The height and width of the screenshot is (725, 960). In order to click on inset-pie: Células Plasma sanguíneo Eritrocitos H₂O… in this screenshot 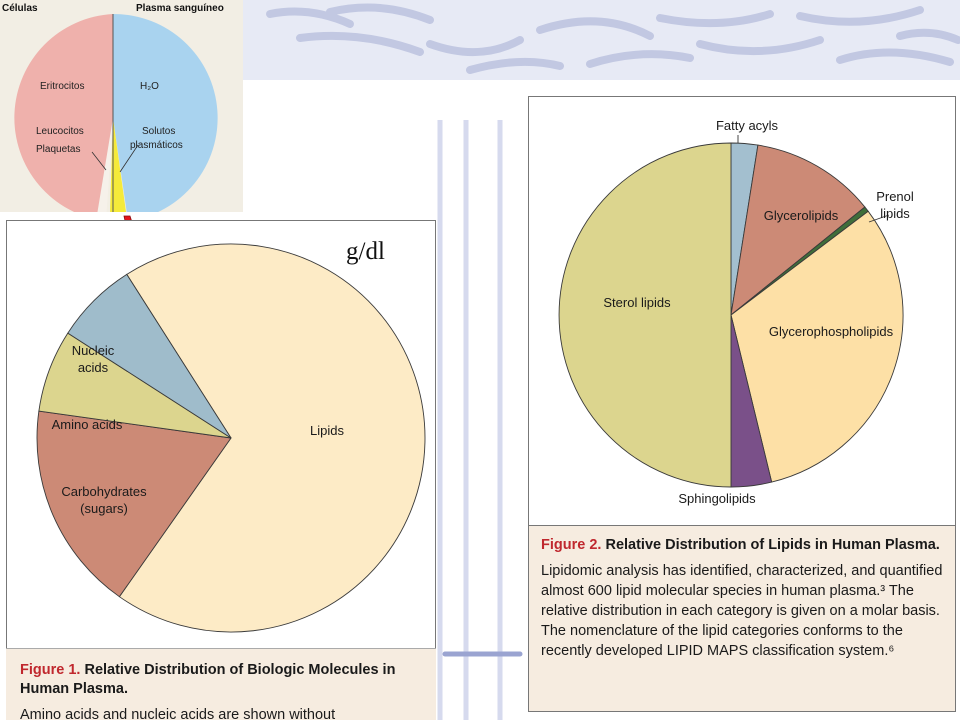, I will do `click(113, 107)`.